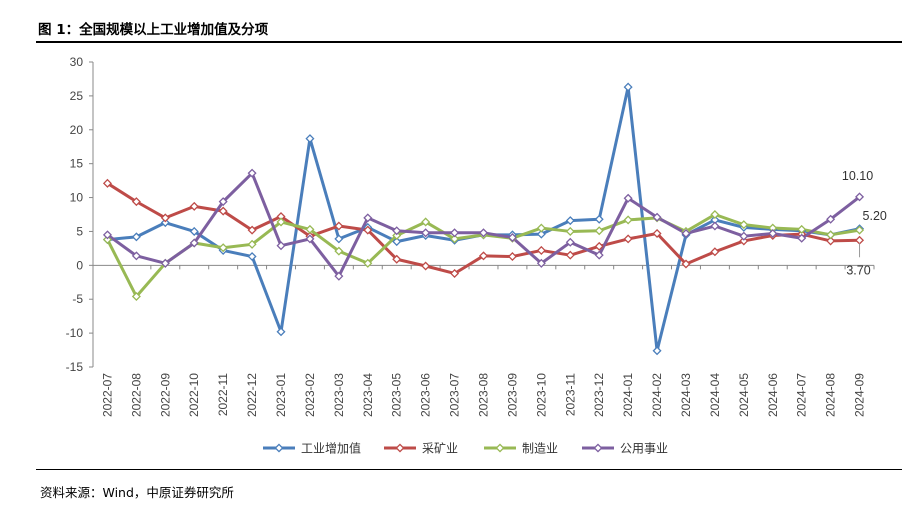 The height and width of the screenshot is (510, 909). What do you see at coordinates (455, 395) in the screenshot?
I see `x-tick-label: 2023-07` at bounding box center [455, 395].